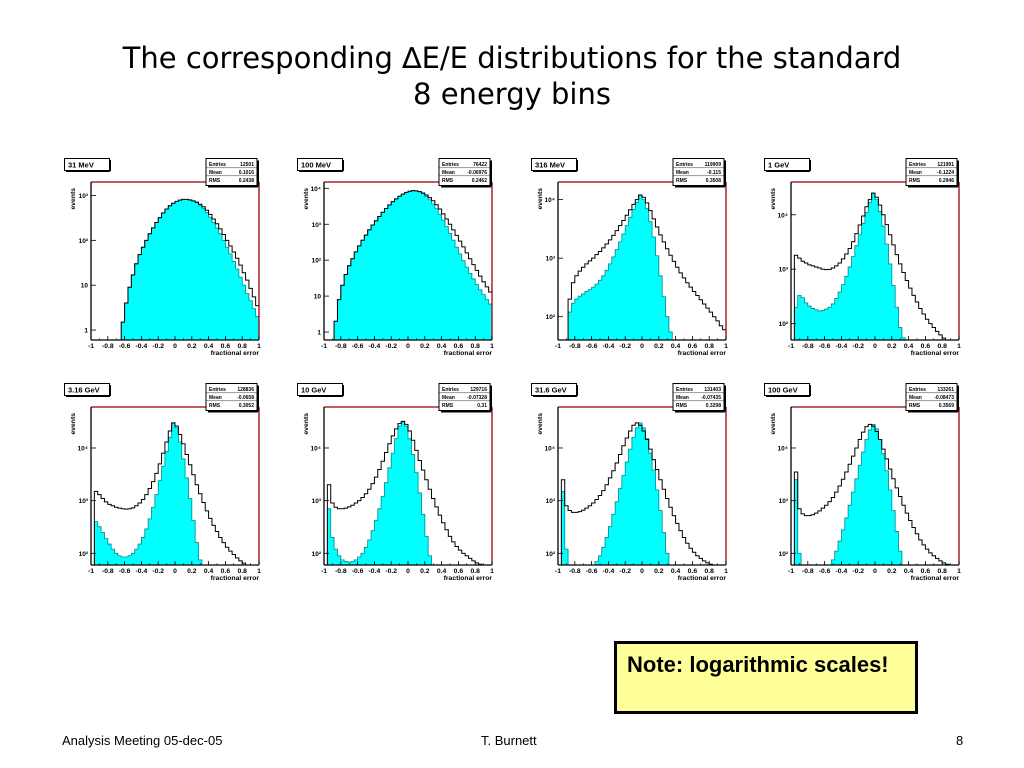 Image resolution: width=1024 pixels, height=768 pixels. What do you see at coordinates (480, 165) in the screenshot?
I see `stats-value: 76422` at bounding box center [480, 165].